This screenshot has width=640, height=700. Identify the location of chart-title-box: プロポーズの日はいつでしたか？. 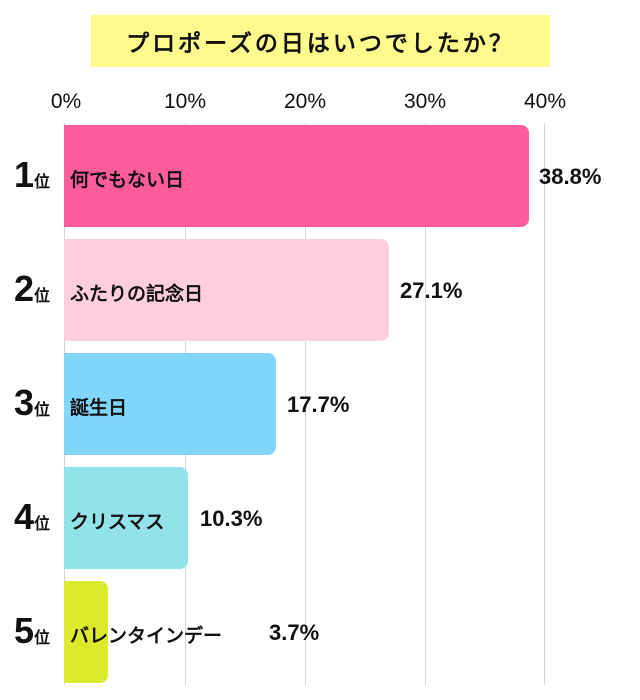
(320, 41).